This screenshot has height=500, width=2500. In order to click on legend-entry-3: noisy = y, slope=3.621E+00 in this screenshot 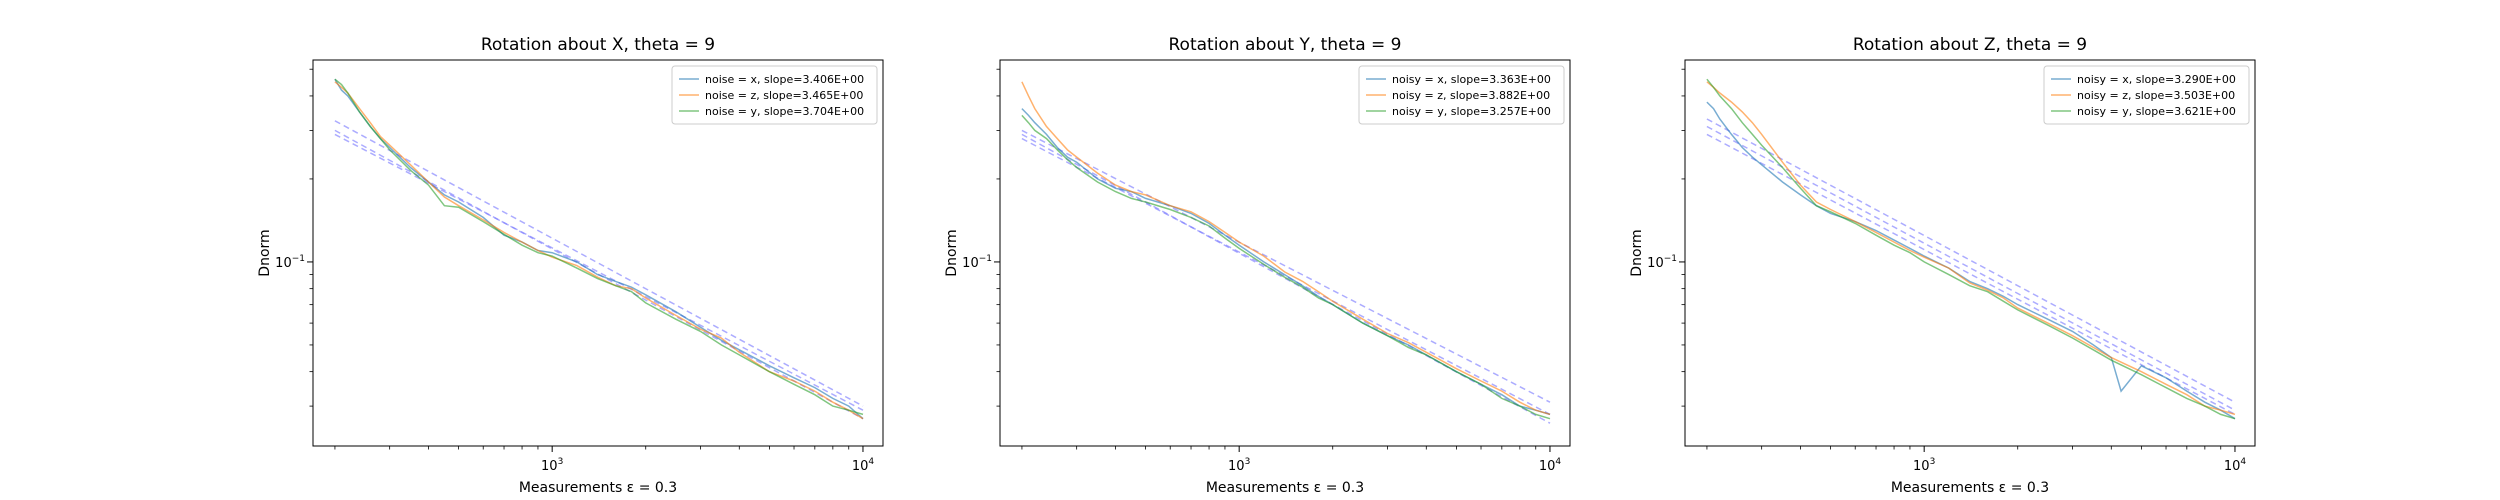, I will do `click(2156, 111)`.